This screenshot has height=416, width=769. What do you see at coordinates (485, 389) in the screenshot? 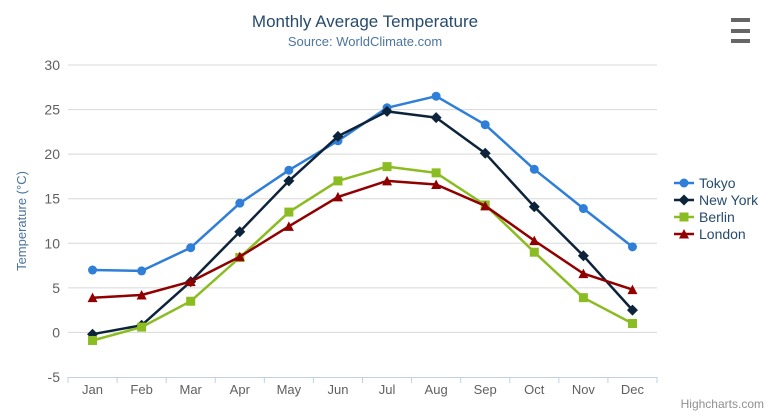
I see `x-axis-tick-label: Sep` at bounding box center [485, 389].